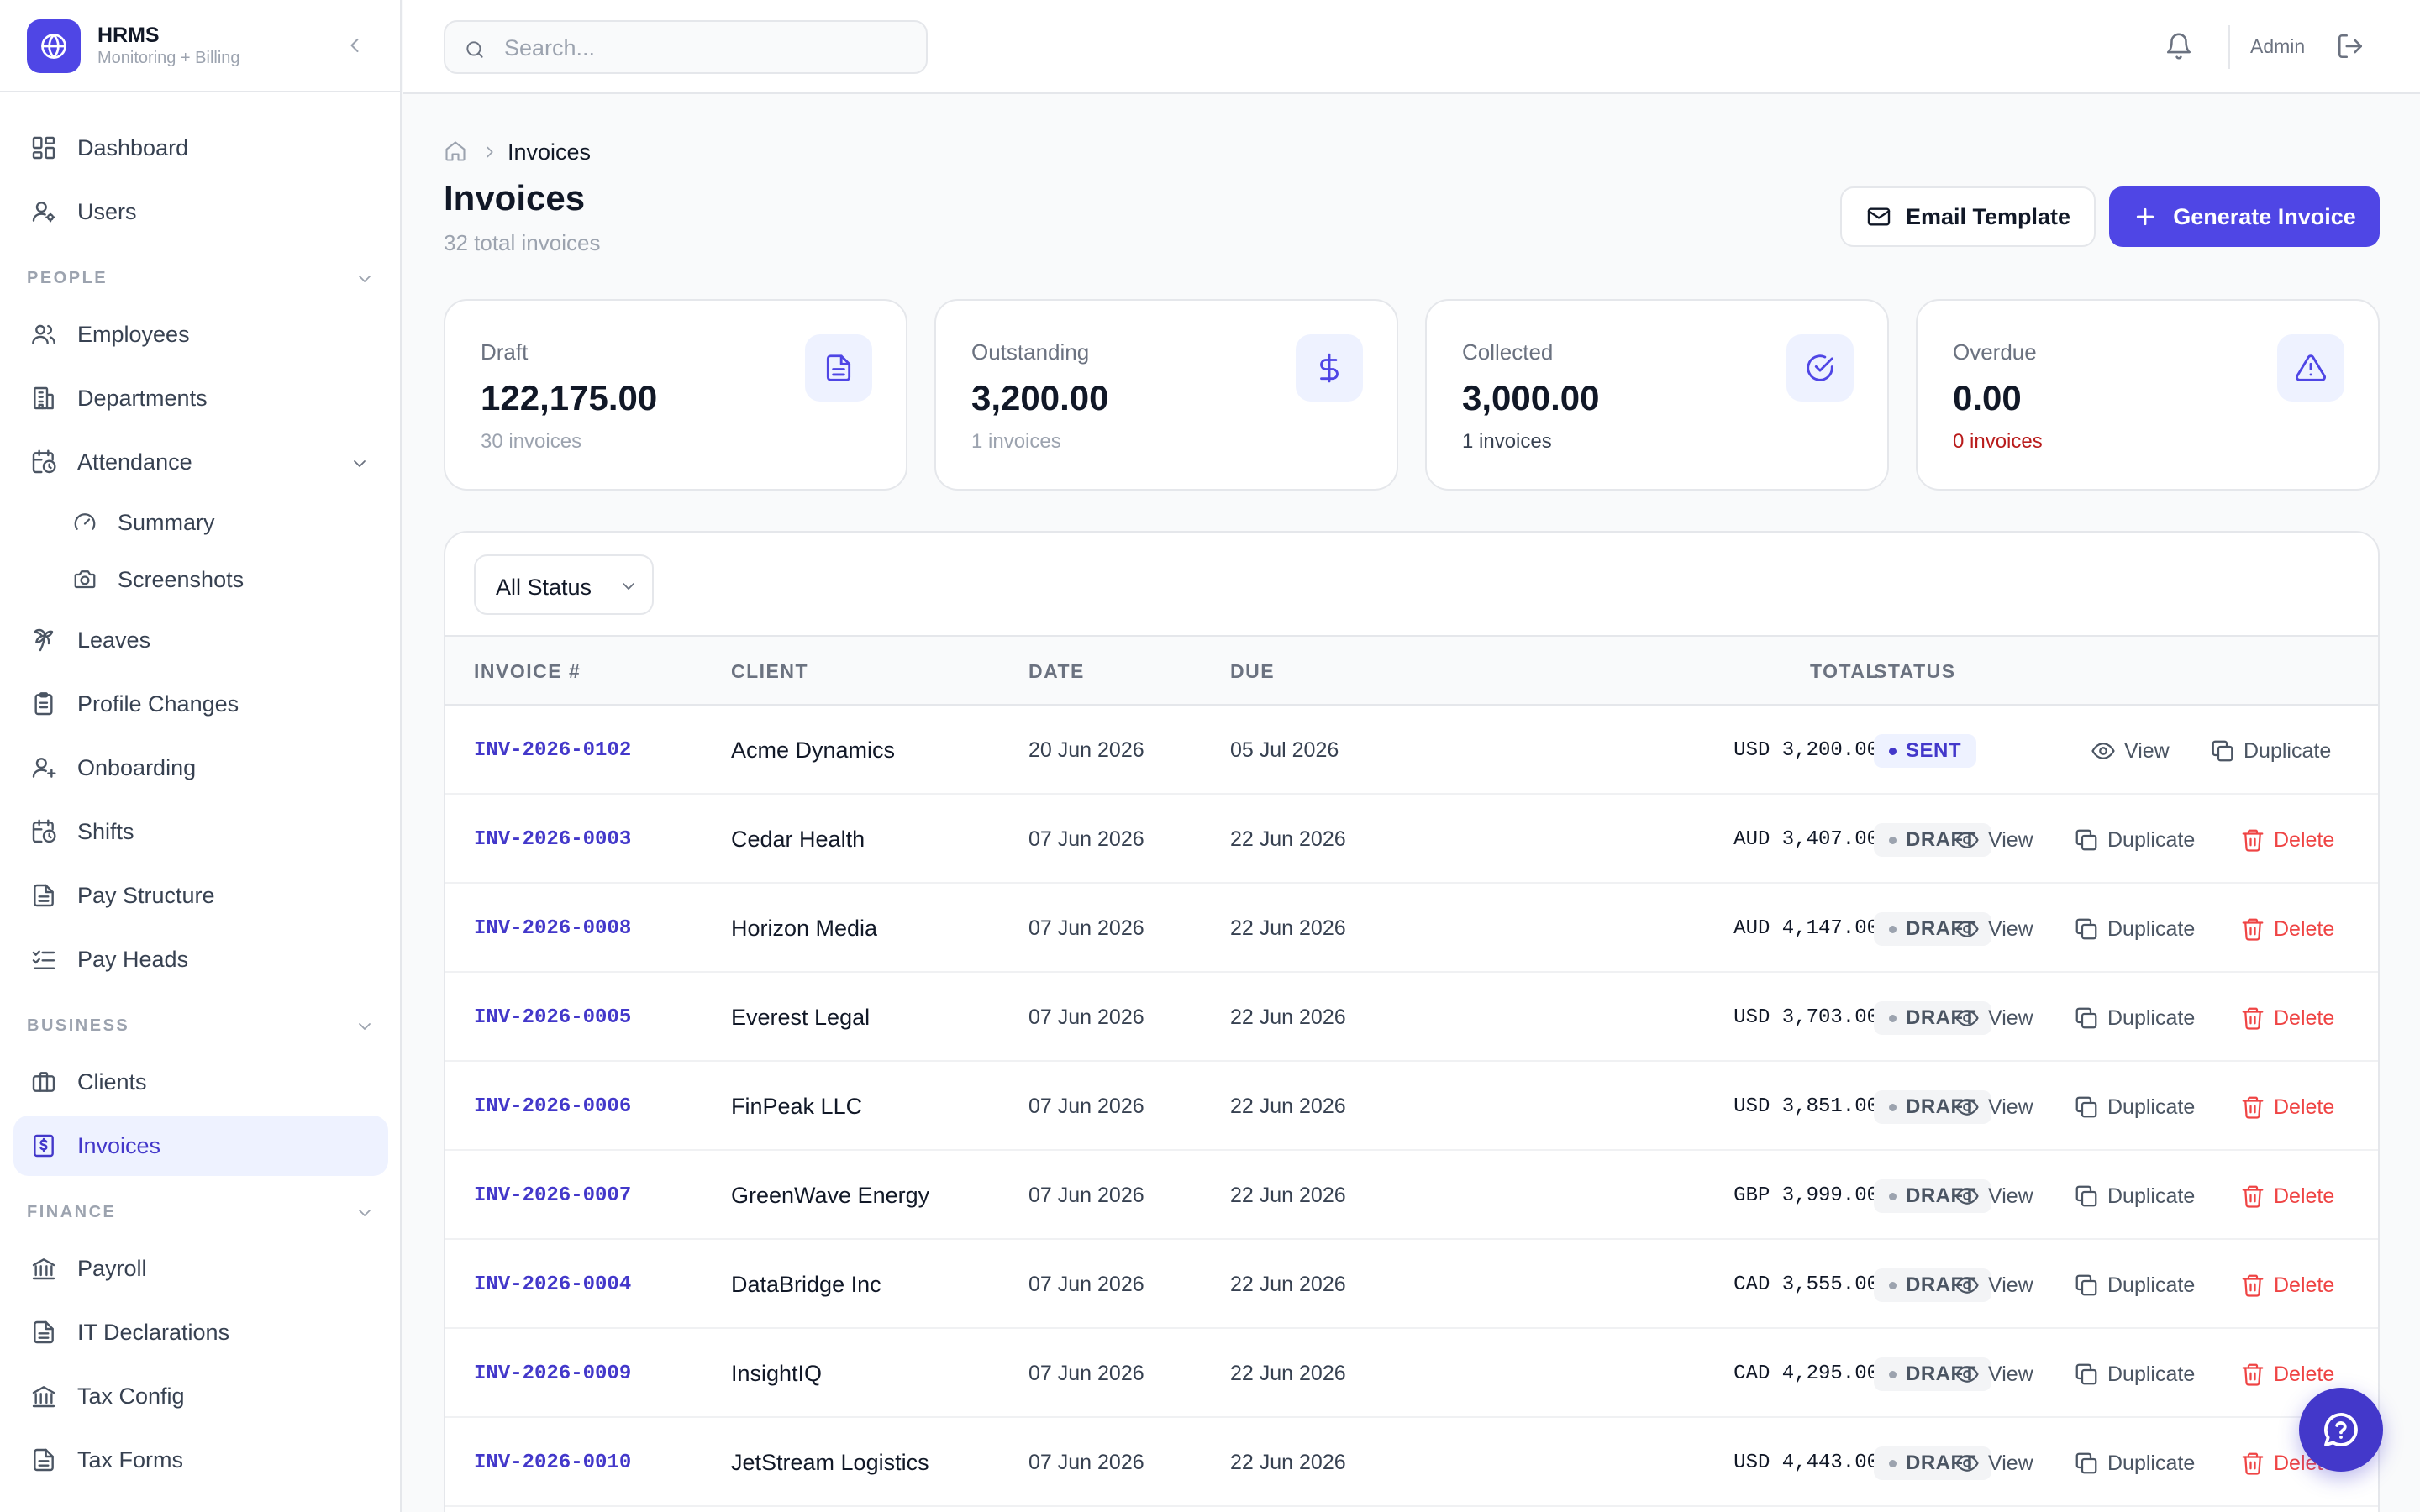 Image resolution: width=2420 pixels, height=1512 pixels. I want to click on logout-icon, so click(2350, 46).